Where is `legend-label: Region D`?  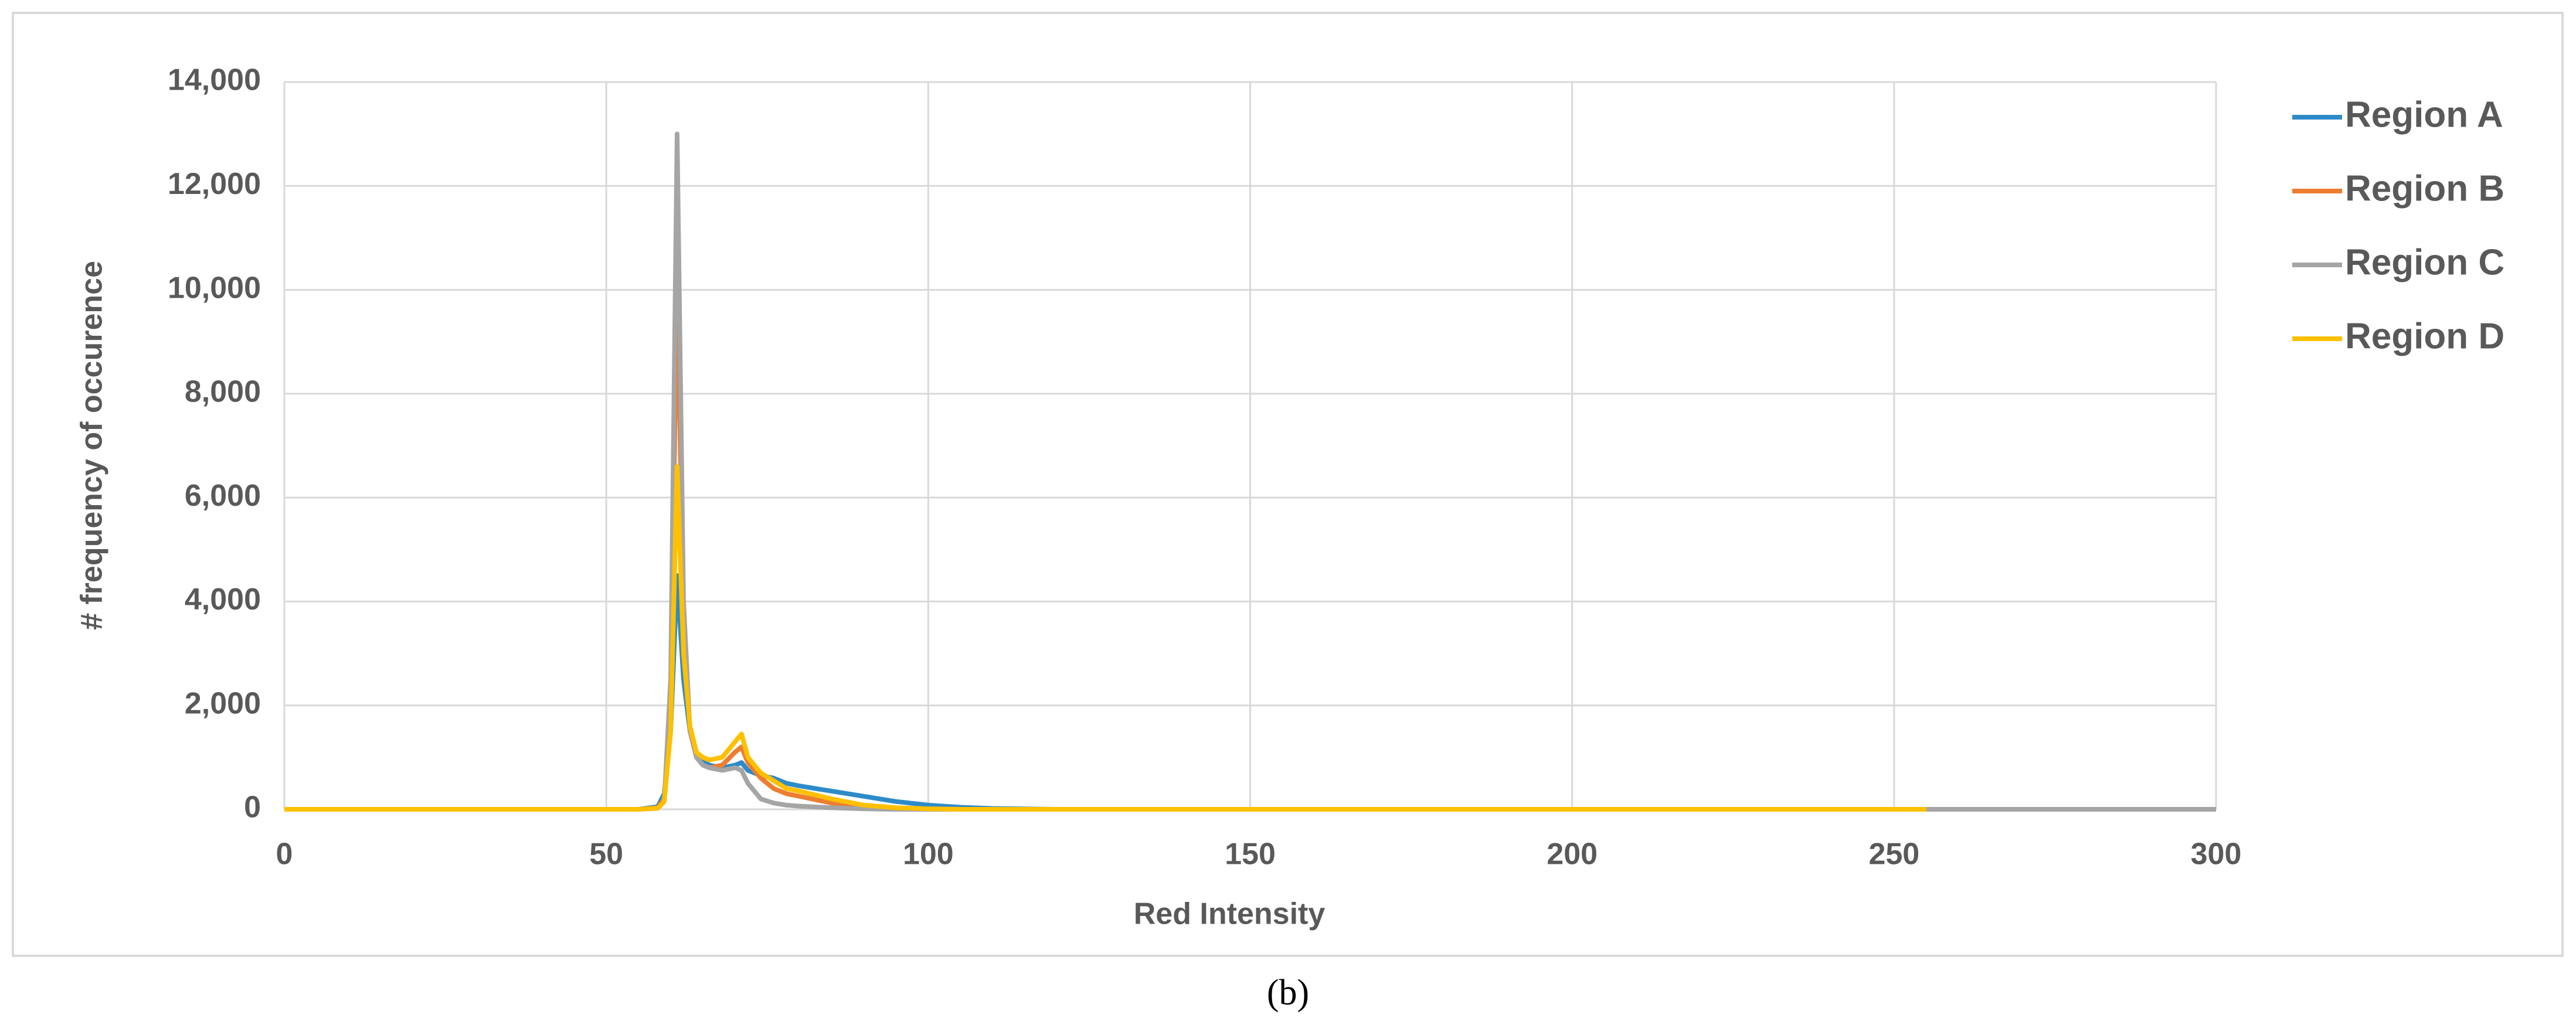
legend-label: Region D is located at coordinates (2424, 336).